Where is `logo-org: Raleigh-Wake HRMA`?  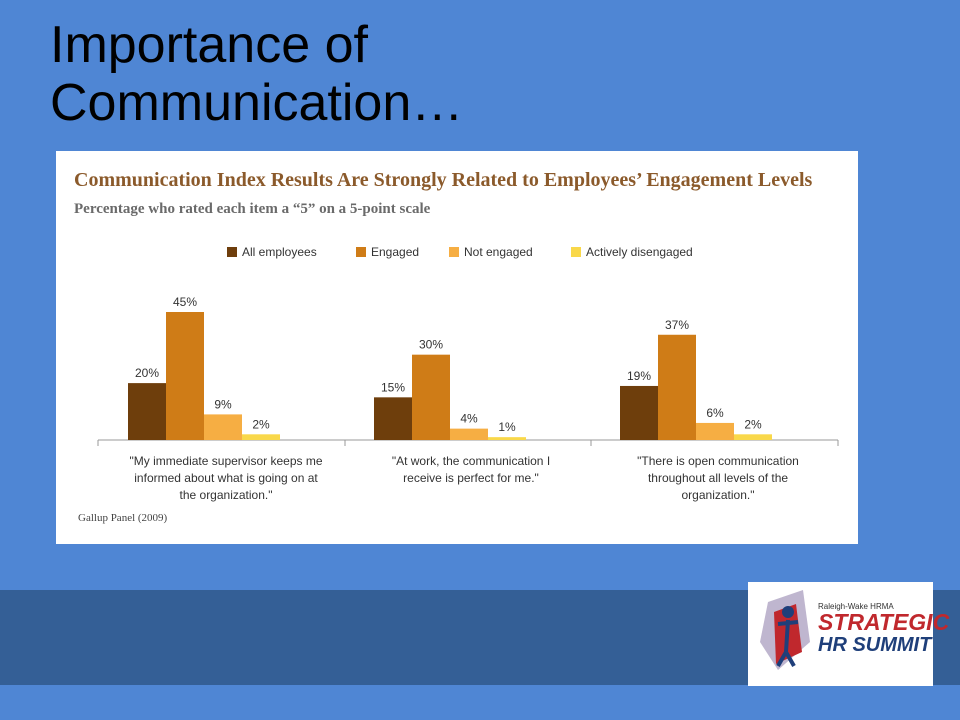
logo-org: Raleigh-Wake HRMA is located at coordinates (856, 606).